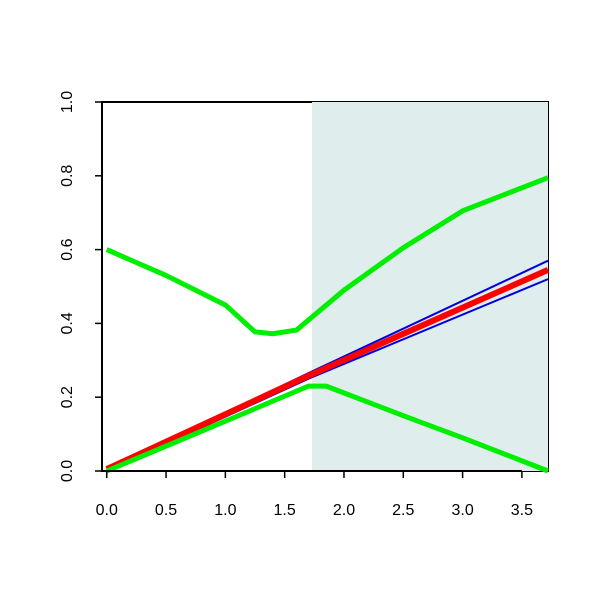  What do you see at coordinates (67, 471) in the screenshot?
I see `y-tick-label: 0.0` at bounding box center [67, 471].